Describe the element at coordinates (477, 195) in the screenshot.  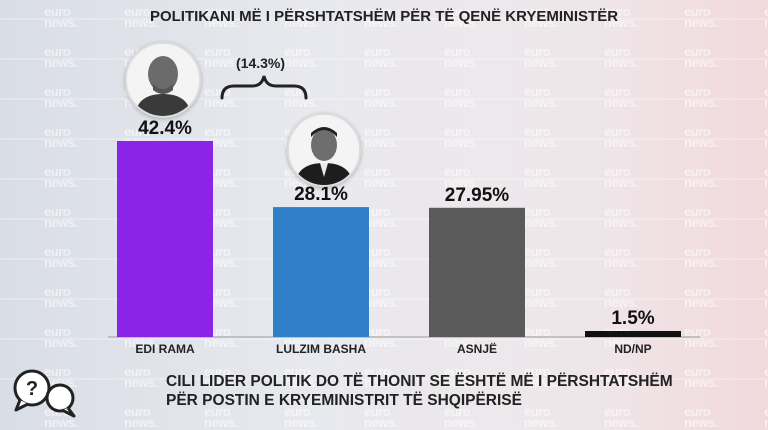
I see `value-label: 27.95%` at that location.